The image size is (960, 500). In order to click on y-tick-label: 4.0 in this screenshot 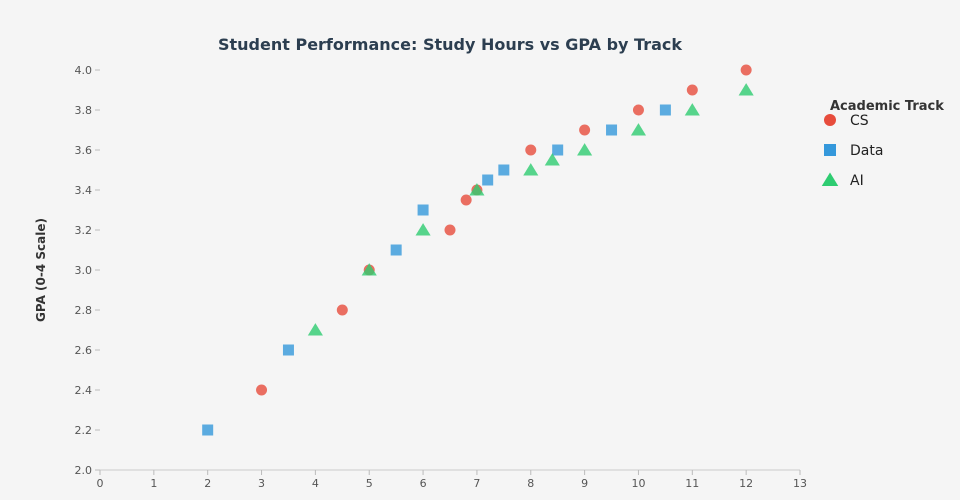, I will do `click(84, 70)`.